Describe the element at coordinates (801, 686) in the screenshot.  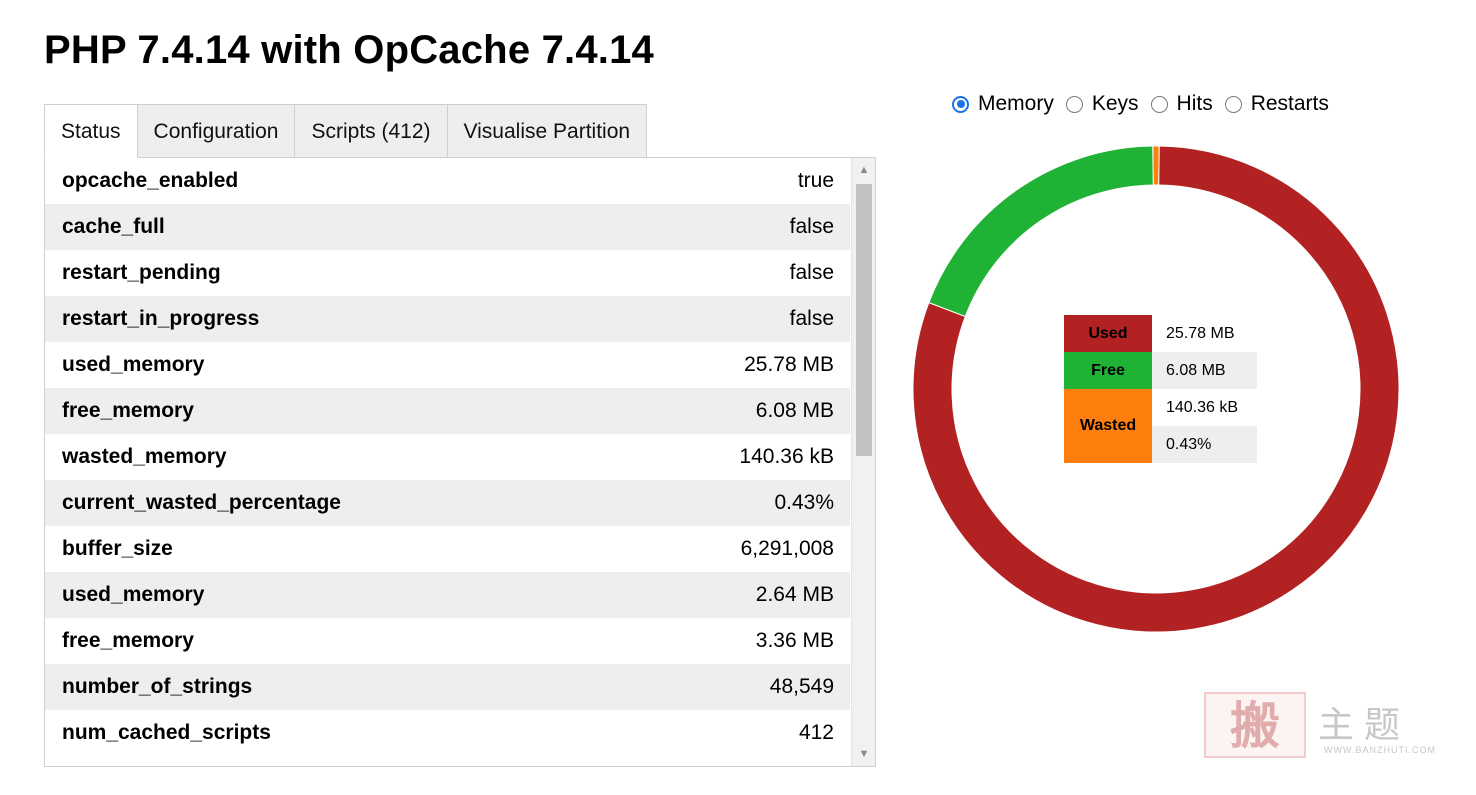
I see `row-value: 48,549` at that location.